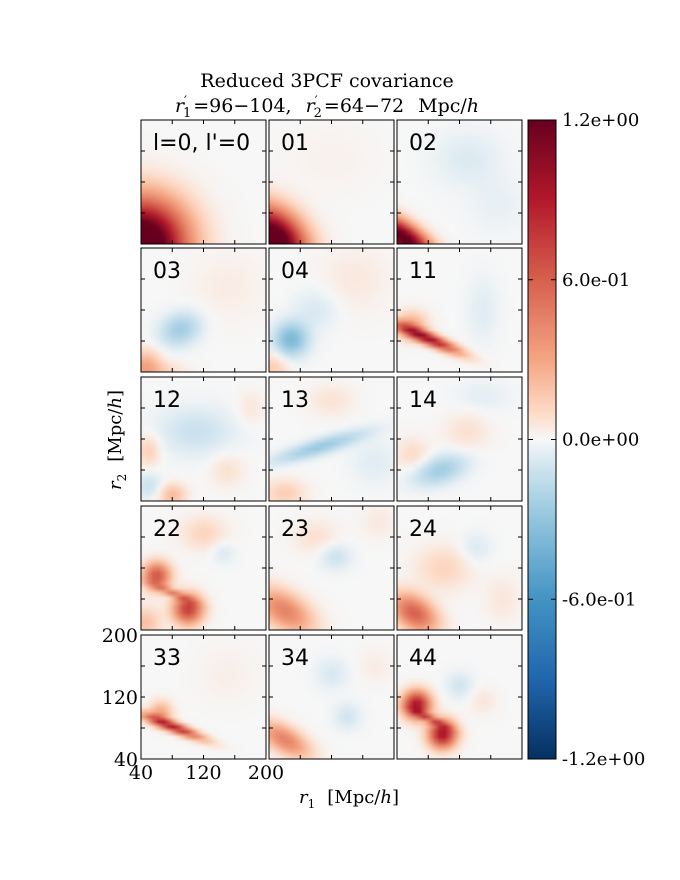 The height and width of the screenshot is (880, 680). Describe the element at coordinates (473, 106) in the screenshot. I see `subtitle-unit-h: h` at that location.